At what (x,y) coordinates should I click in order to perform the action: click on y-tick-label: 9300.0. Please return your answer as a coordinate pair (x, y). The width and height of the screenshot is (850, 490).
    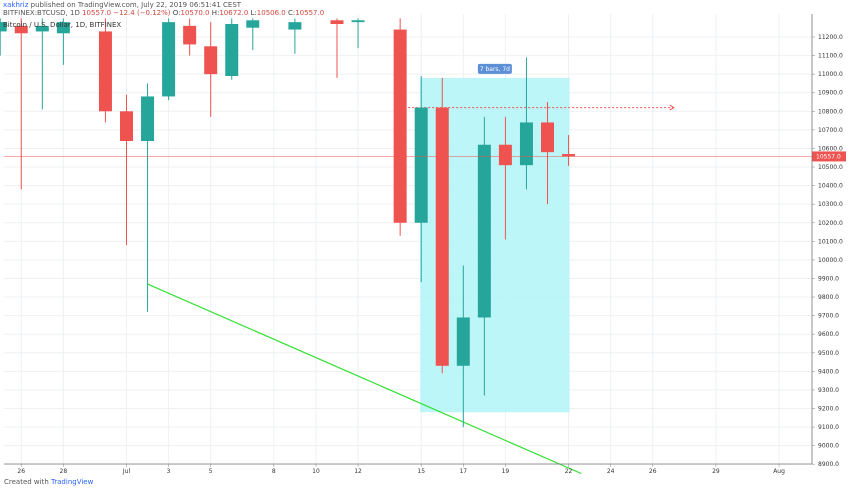
    Looking at the image, I should click on (828, 390).